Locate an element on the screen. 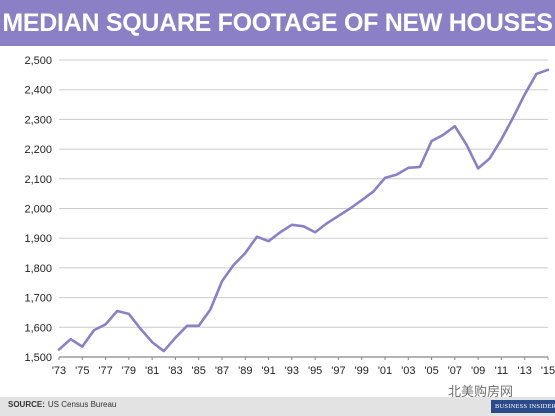 Image resolution: width=555 pixels, height=416 pixels. x-tick-label: '03 is located at coordinates (408, 371).